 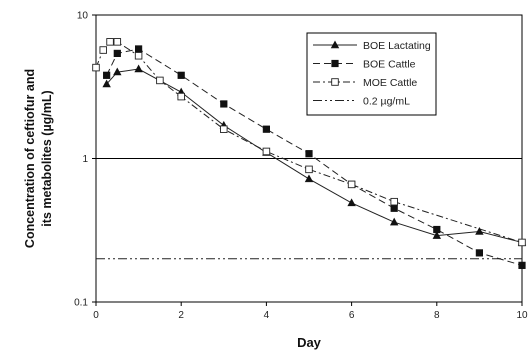 What do you see at coordinates (85, 159) in the screenshot?
I see `y-tick-label: 1` at bounding box center [85, 159].